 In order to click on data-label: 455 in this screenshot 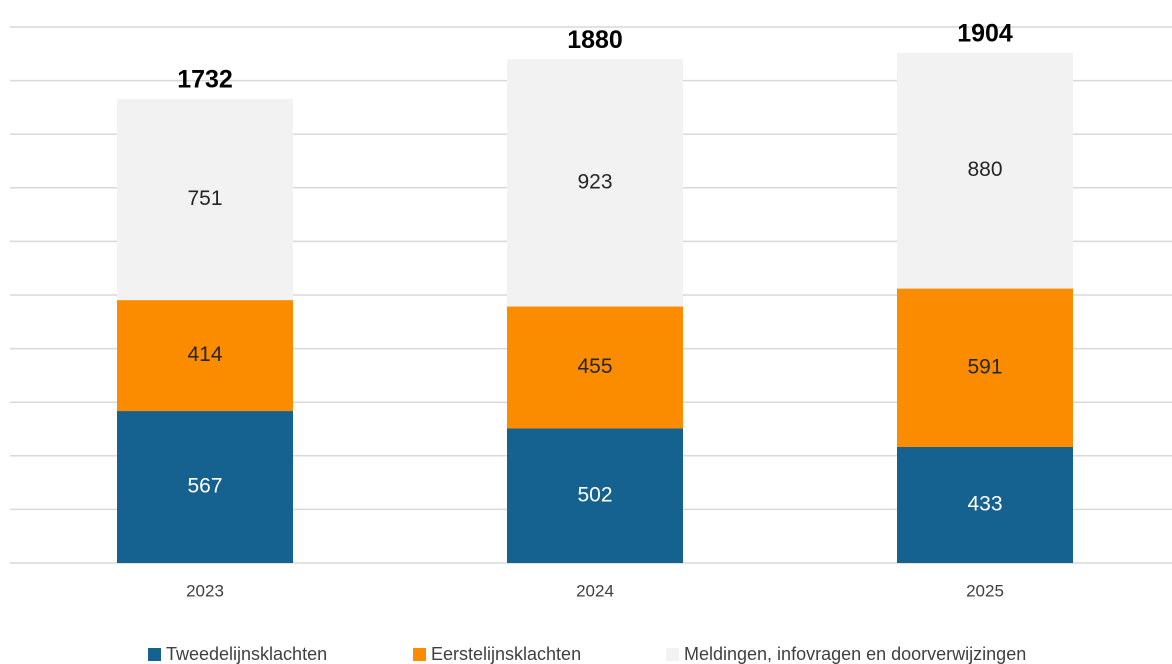, I will do `click(594, 366)`.